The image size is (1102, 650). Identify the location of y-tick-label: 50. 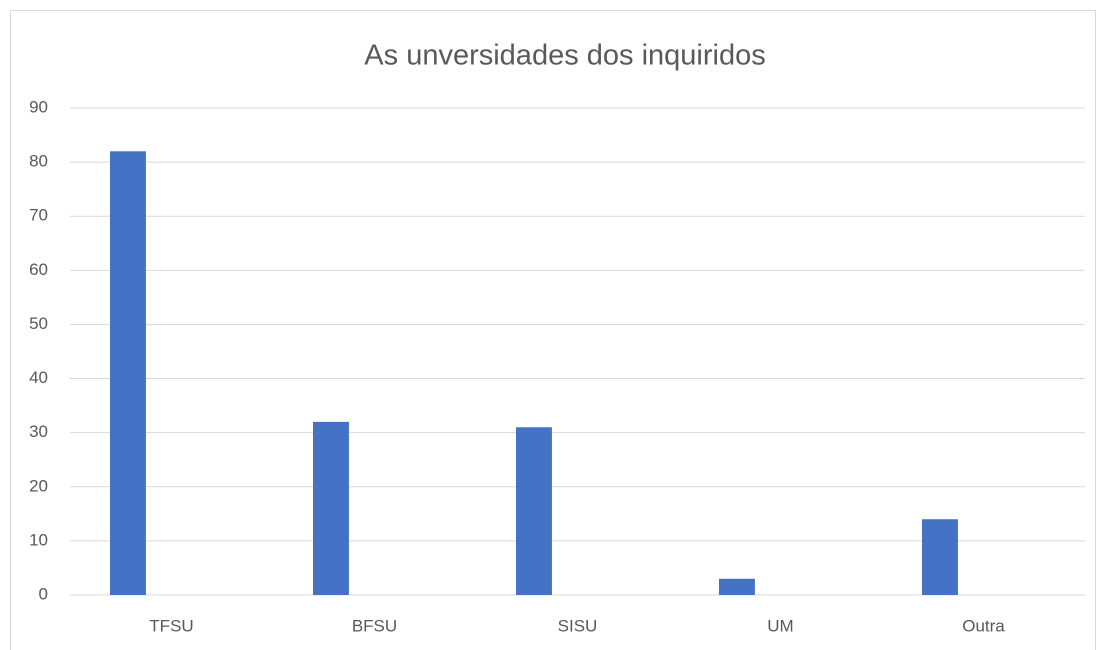
(38, 323).